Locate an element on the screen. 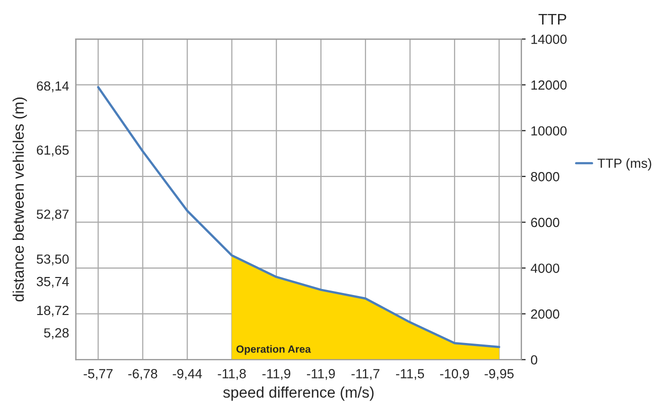 The height and width of the screenshot is (411, 660). y2-tick-label: 12000 is located at coordinates (549, 85).